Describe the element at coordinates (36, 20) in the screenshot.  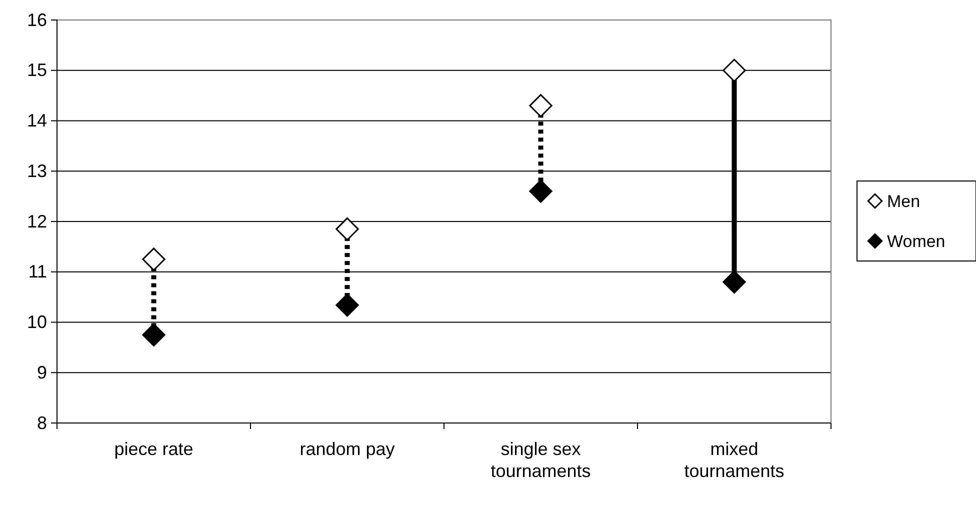
I see `y-tick-label: 16` at that location.